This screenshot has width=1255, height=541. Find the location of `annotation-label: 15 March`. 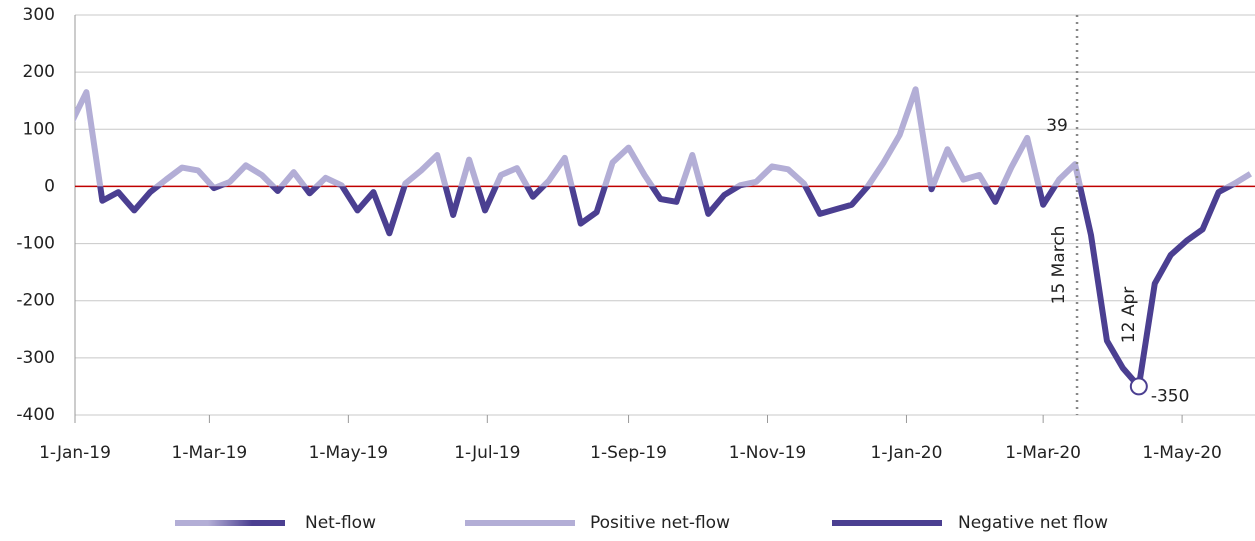

annotation-label: 15 March is located at coordinates (1059, 265).